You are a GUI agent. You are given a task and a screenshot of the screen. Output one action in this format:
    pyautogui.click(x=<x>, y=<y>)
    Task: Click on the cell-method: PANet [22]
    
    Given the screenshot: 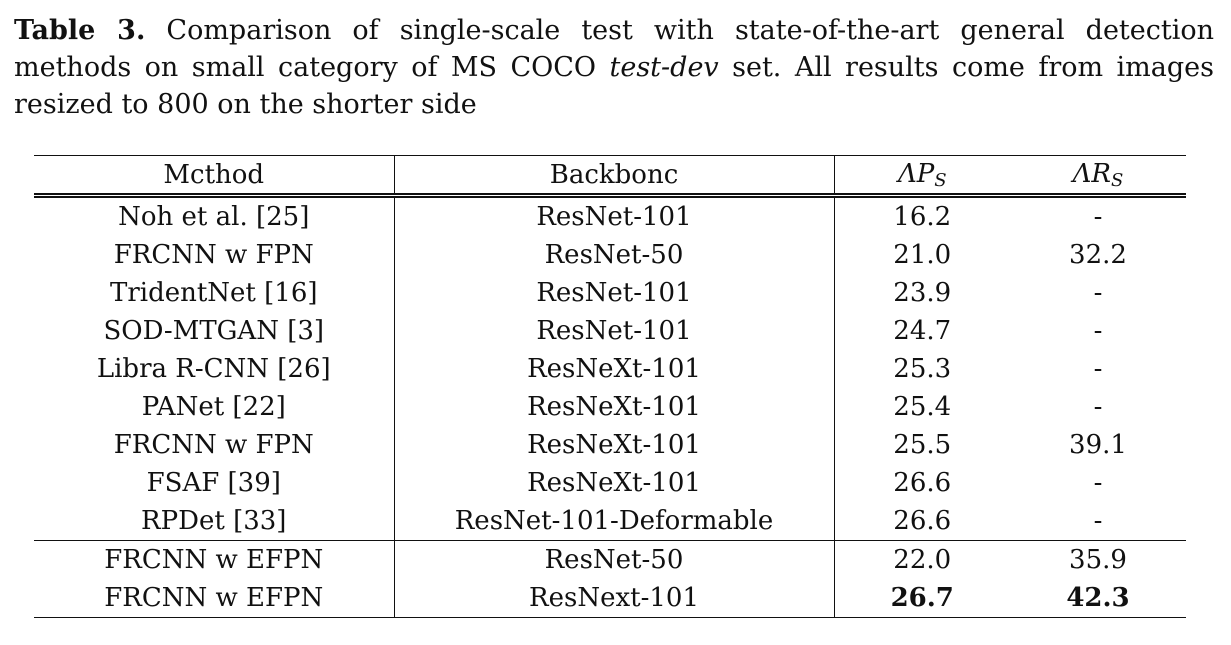 What is the action you would take?
    pyautogui.click(x=214, y=407)
    